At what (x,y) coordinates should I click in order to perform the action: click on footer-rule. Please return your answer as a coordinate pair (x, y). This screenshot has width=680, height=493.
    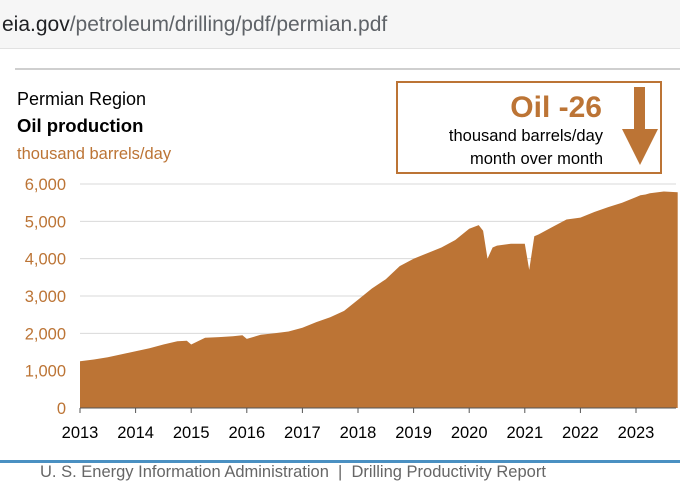
    Looking at the image, I should click on (340, 461).